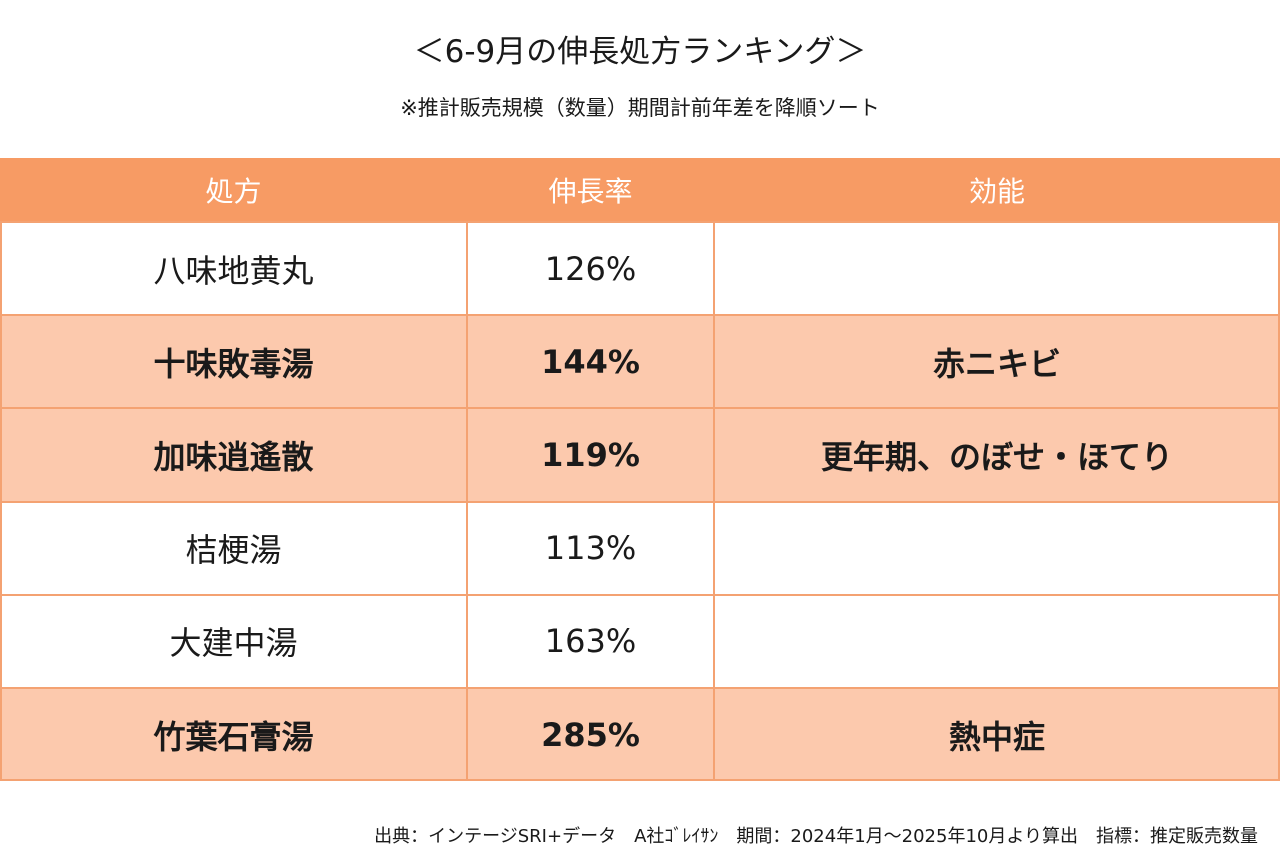  What do you see at coordinates (590, 190) in the screenshot?
I see `column-header: 伸長率` at bounding box center [590, 190].